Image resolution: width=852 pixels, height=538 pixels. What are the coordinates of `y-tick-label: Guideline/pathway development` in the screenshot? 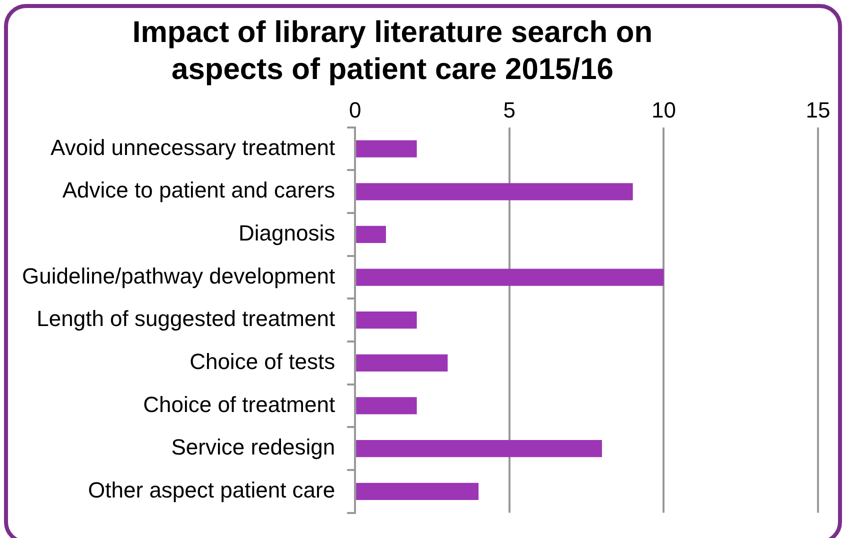 It's located at (179, 275).